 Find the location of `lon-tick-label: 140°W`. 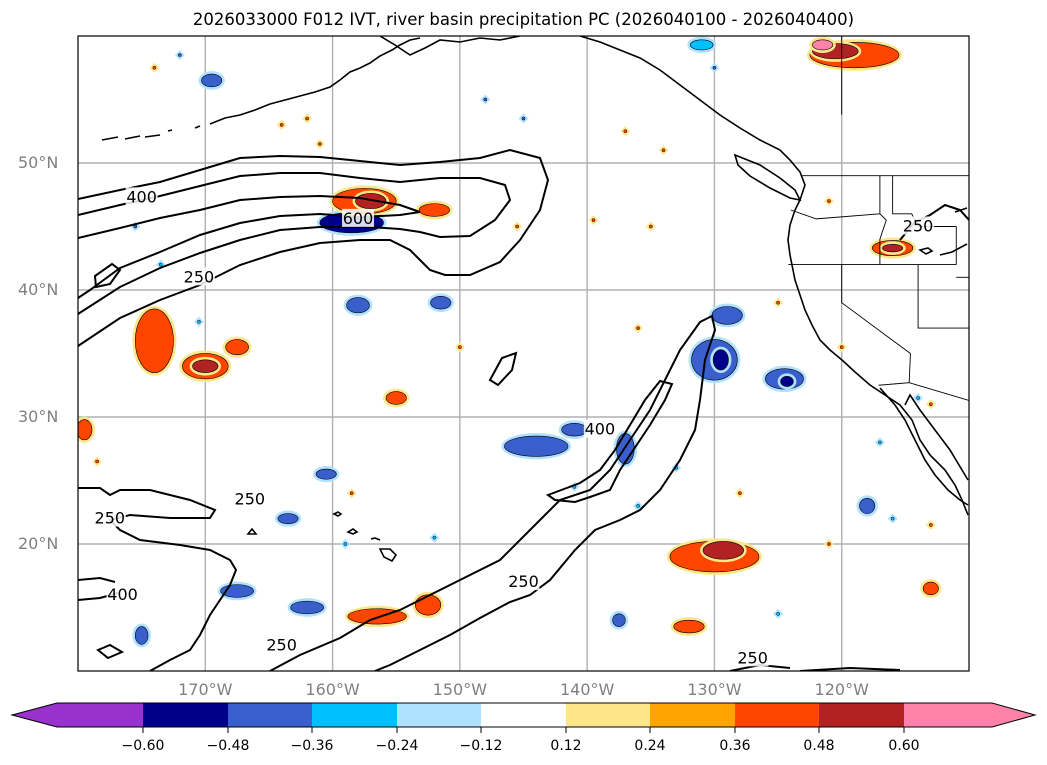

lon-tick-label: 140°W is located at coordinates (587, 689).